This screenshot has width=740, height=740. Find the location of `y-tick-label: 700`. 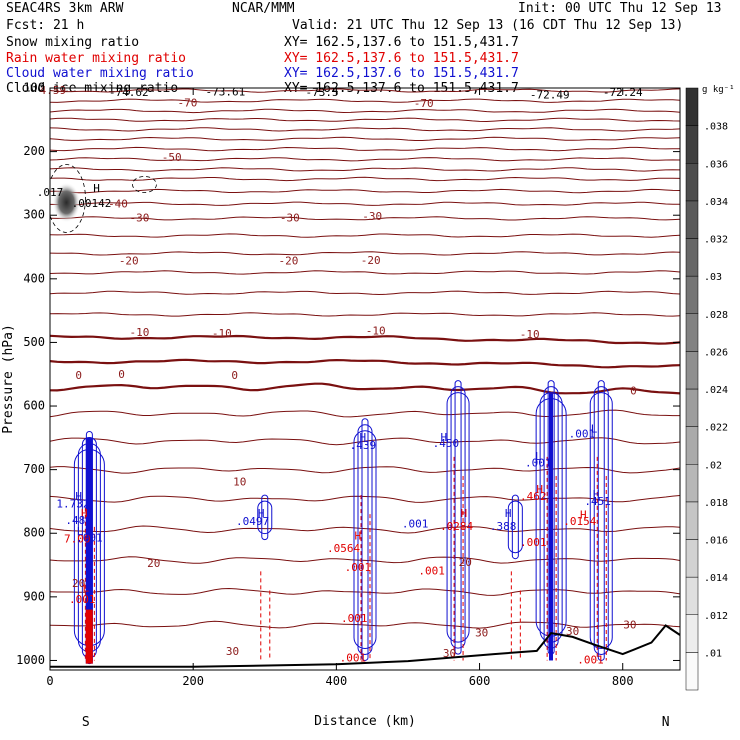

y-tick-label: 700 is located at coordinates (34, 469).